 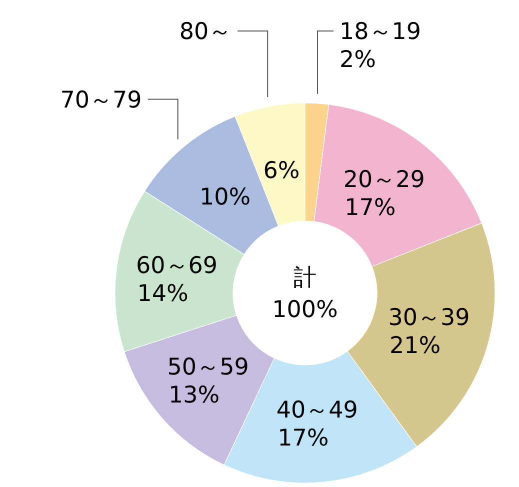 I want to click on slice-label: 30～39, so click(x=429, y=318).